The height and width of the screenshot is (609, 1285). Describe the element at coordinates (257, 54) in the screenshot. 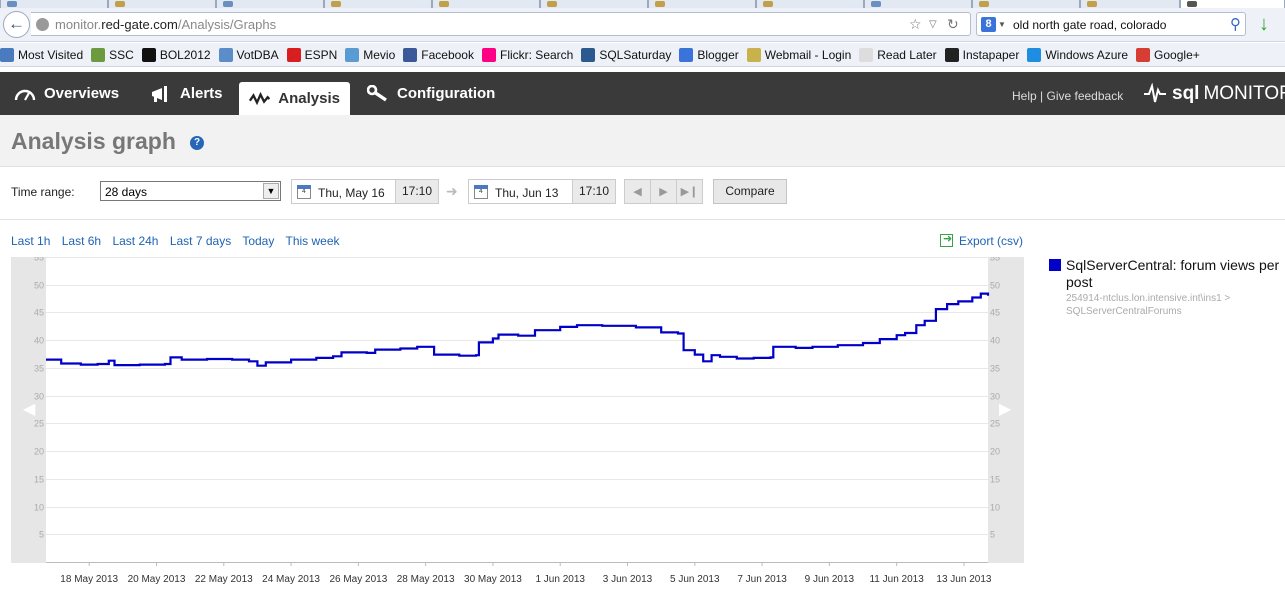

I see `bookmark-label: VotDBA` at that location.